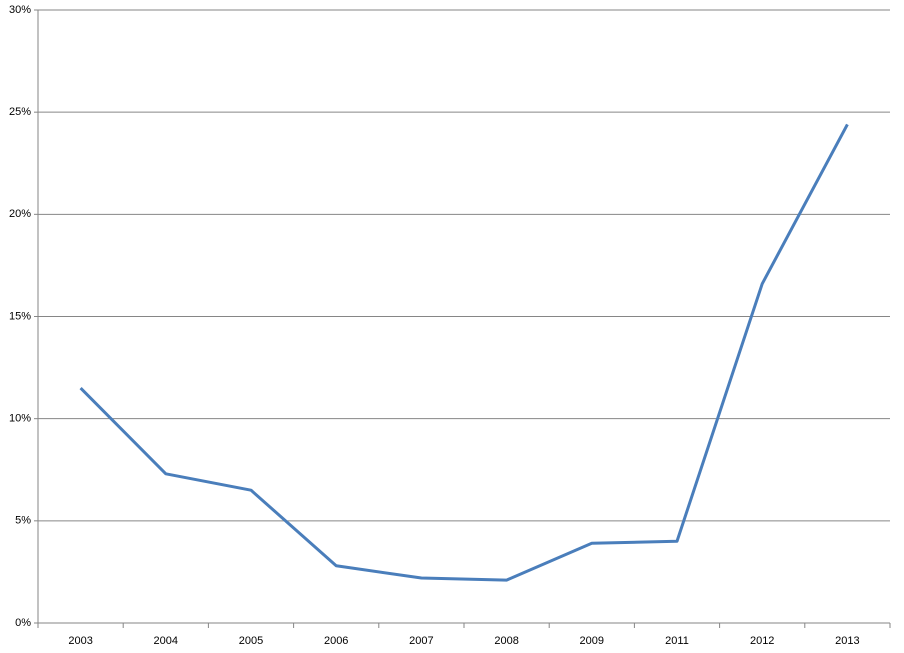  Describe the element at coordinates (80, 641) in the screenshot. I see `x-tick-label: 2003` at that location.